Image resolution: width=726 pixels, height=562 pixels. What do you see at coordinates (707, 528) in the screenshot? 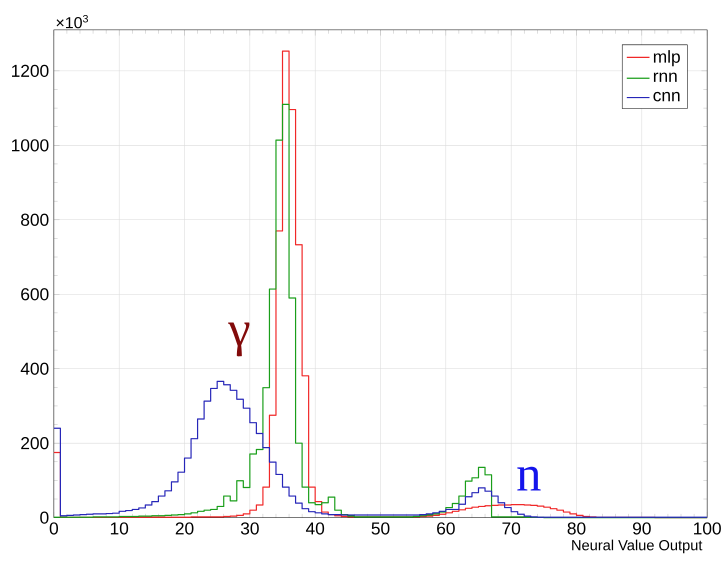
I see `x-tick-label: 100` at bounding box center [707, 528].